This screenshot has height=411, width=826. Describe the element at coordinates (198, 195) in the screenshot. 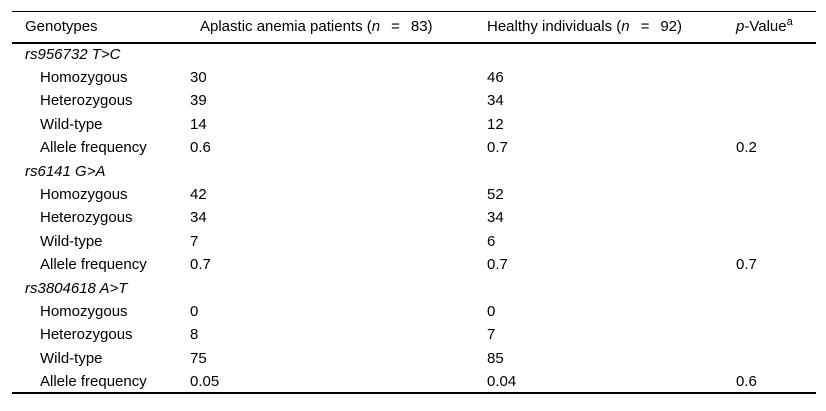

I see `aplastic-value: 42` at that location.